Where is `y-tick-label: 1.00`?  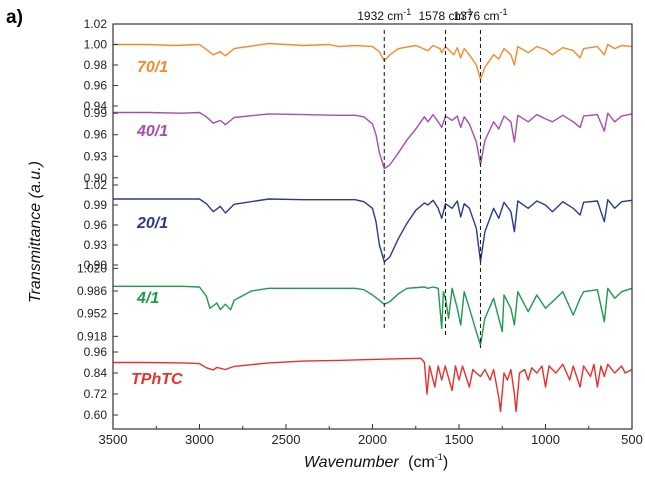
y-tick-label: 1.00 is located at coordinates (96, 45).